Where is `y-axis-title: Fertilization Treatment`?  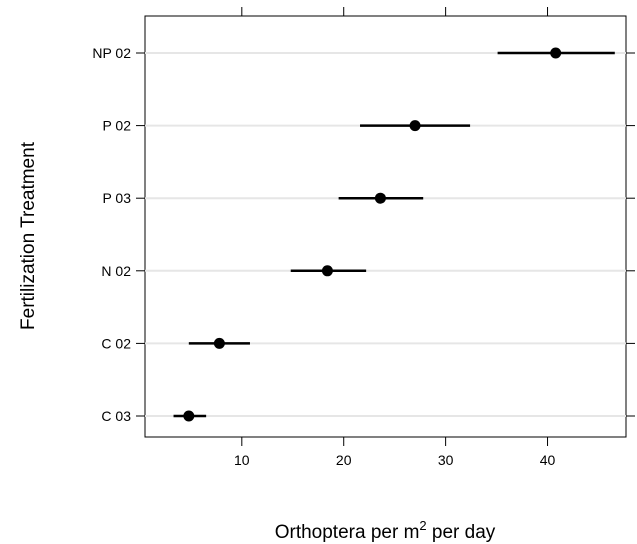
y-axis-title: Fertilization Treatment is located at coordinates (28, 235).